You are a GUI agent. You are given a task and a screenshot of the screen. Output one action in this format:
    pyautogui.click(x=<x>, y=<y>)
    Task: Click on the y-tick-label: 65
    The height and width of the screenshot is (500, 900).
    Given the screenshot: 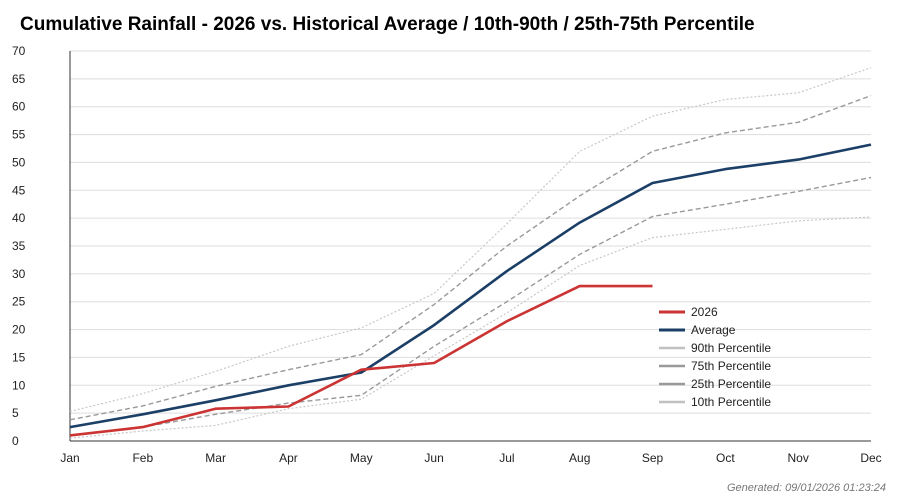 What is the action you would take?
    pyautogui.click(x=19, y=79)
    